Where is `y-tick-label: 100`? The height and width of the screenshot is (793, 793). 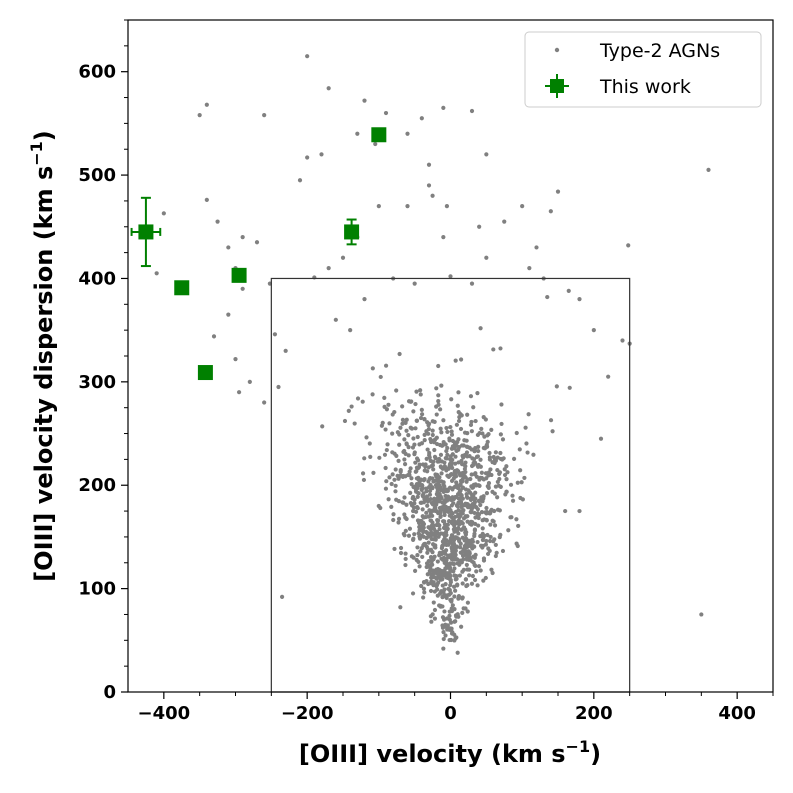
y-tick-label: 100 is located at coordinates (97, 589).